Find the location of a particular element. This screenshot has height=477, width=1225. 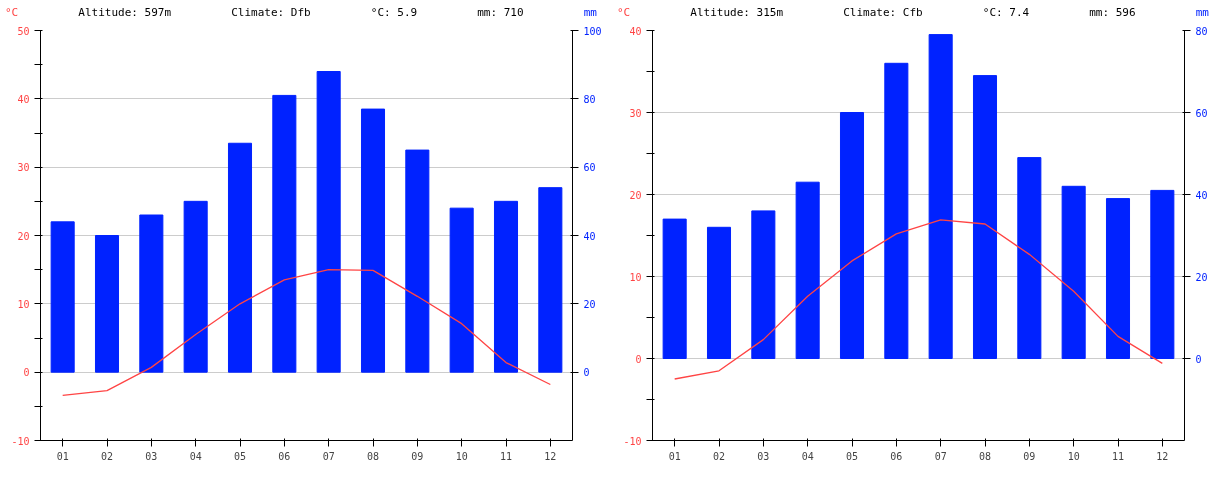

y2-tick-label: 100 is located at coordinates (592, 31).